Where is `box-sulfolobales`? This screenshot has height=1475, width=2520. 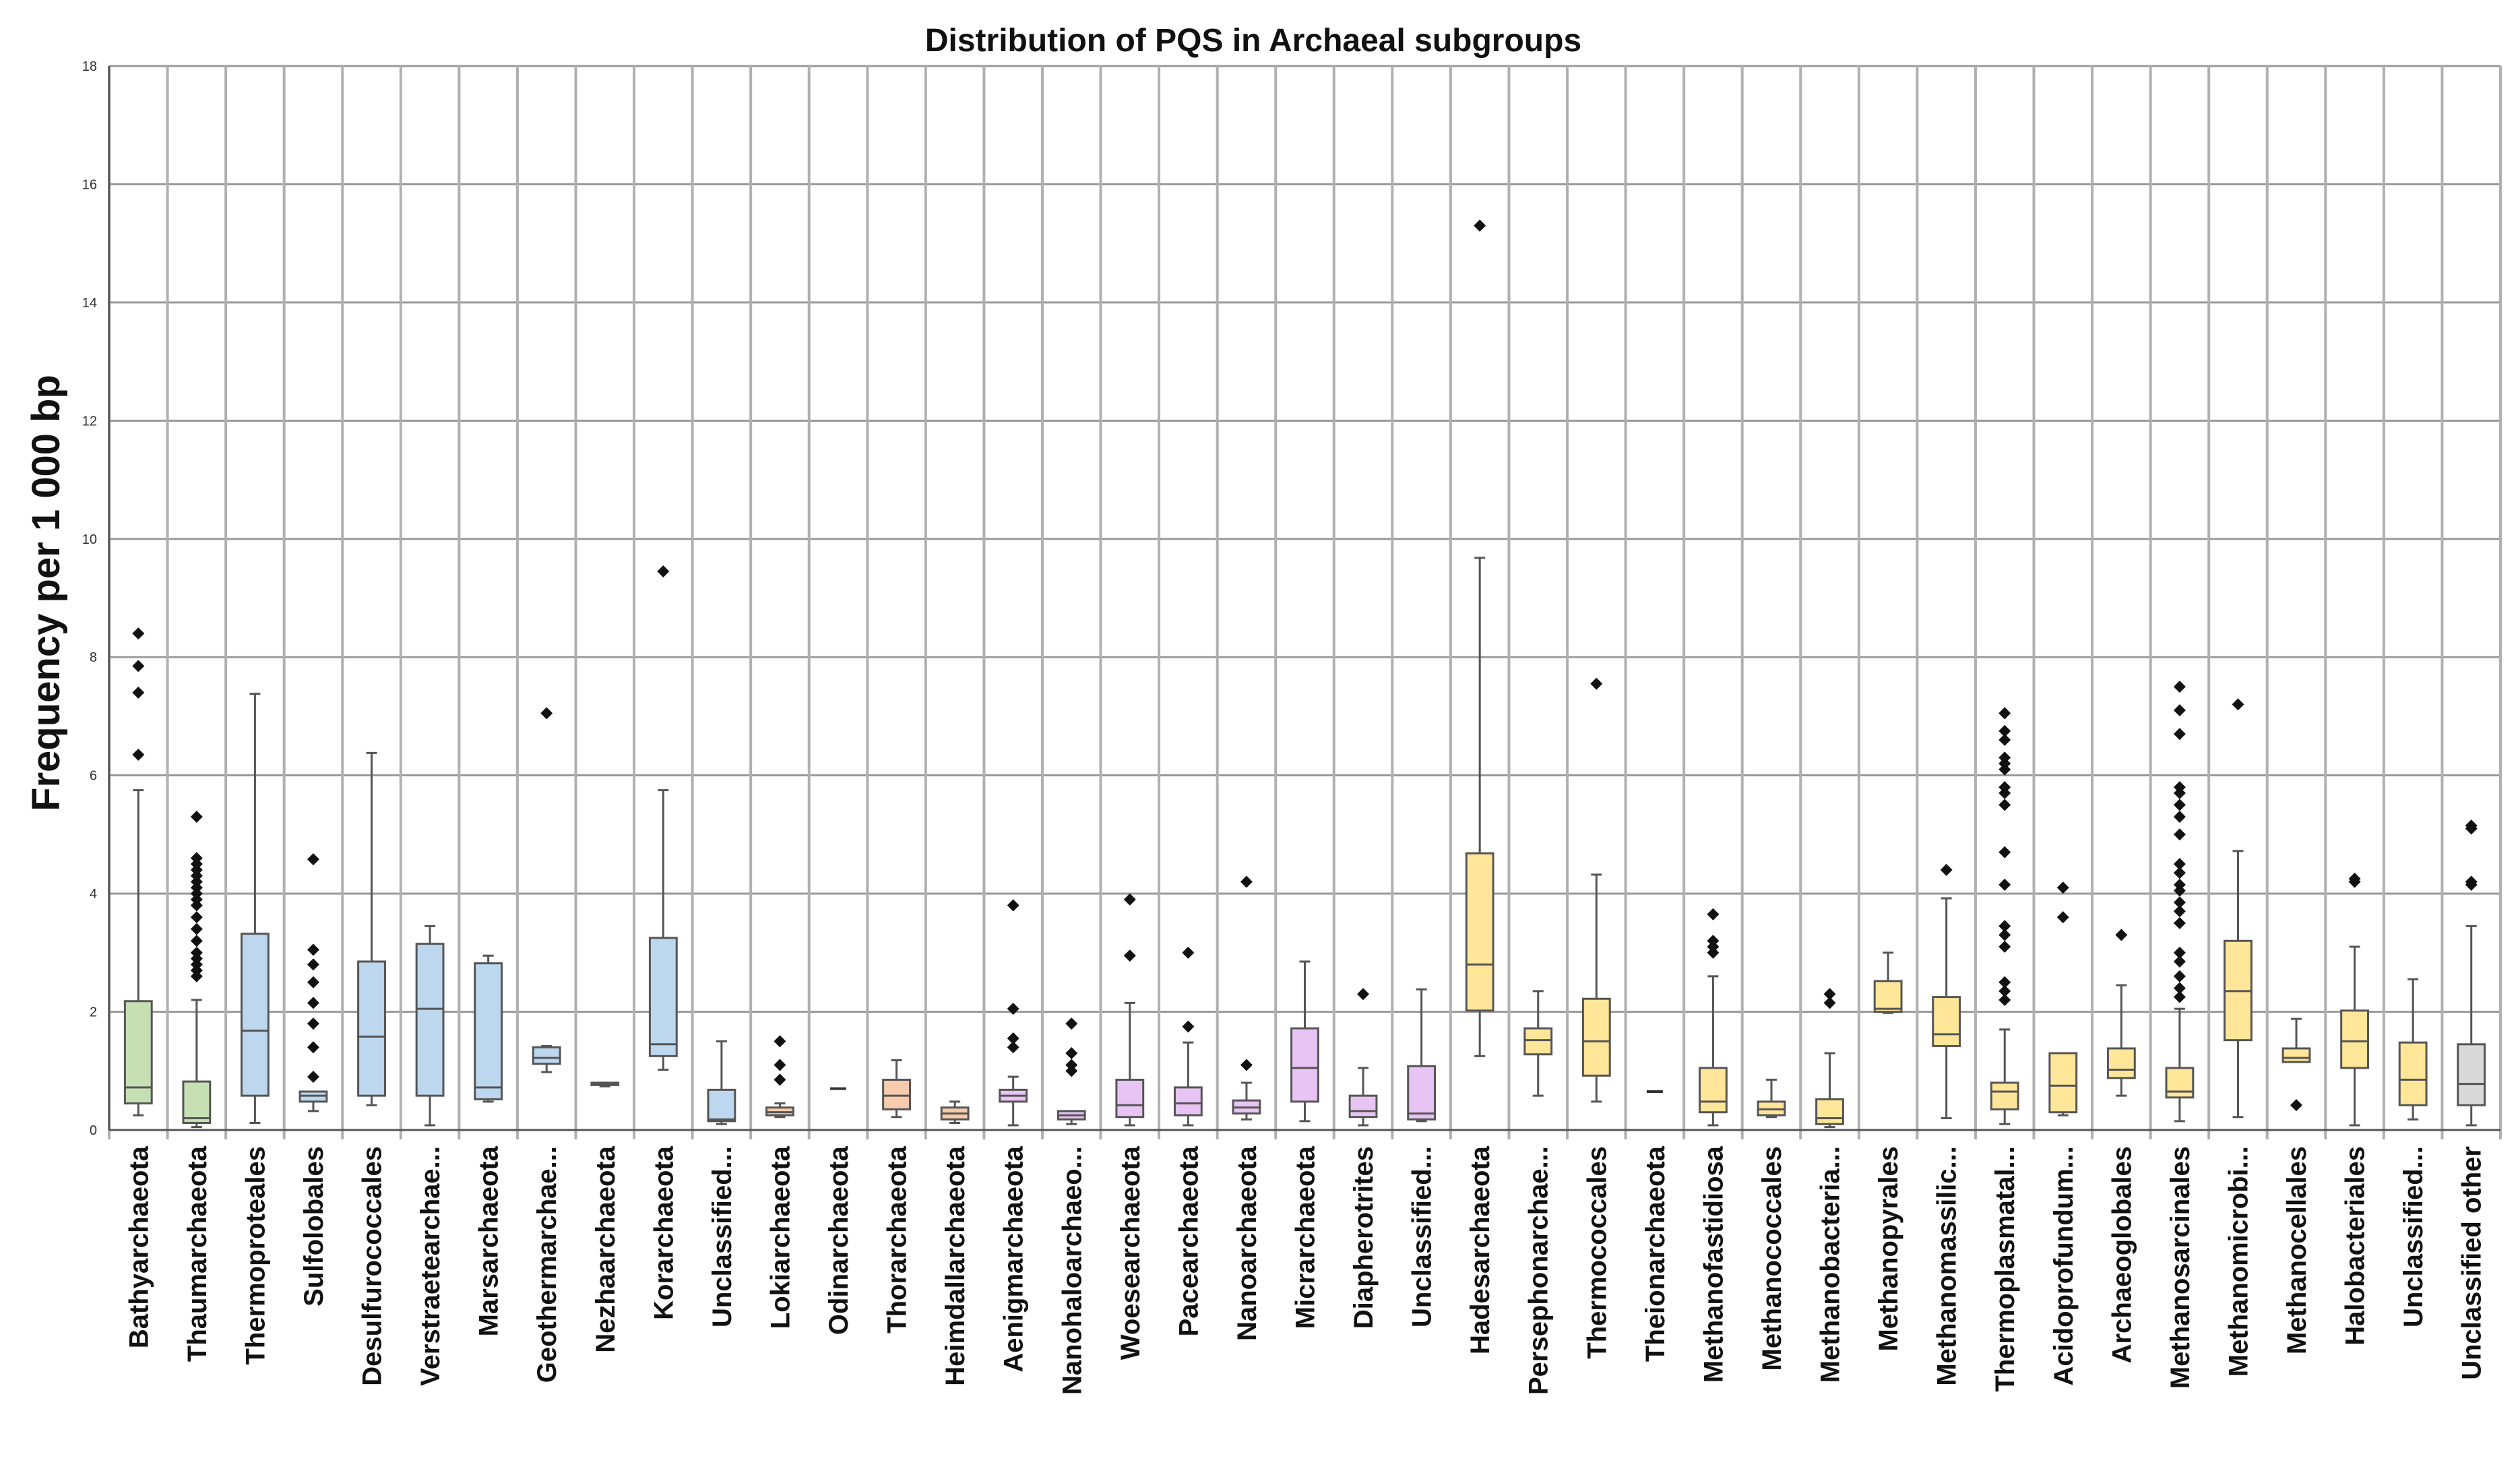 box-sulfolobales is located at coordinates (313, 982).